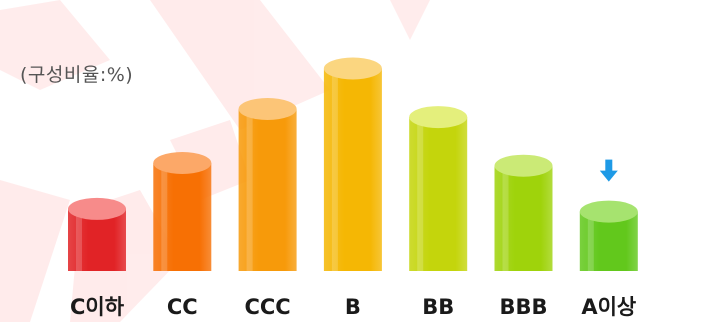 The width and height of the screenshot is (712, 322). I want to click on unit-label: (구성비율:%), so click(77, 75).